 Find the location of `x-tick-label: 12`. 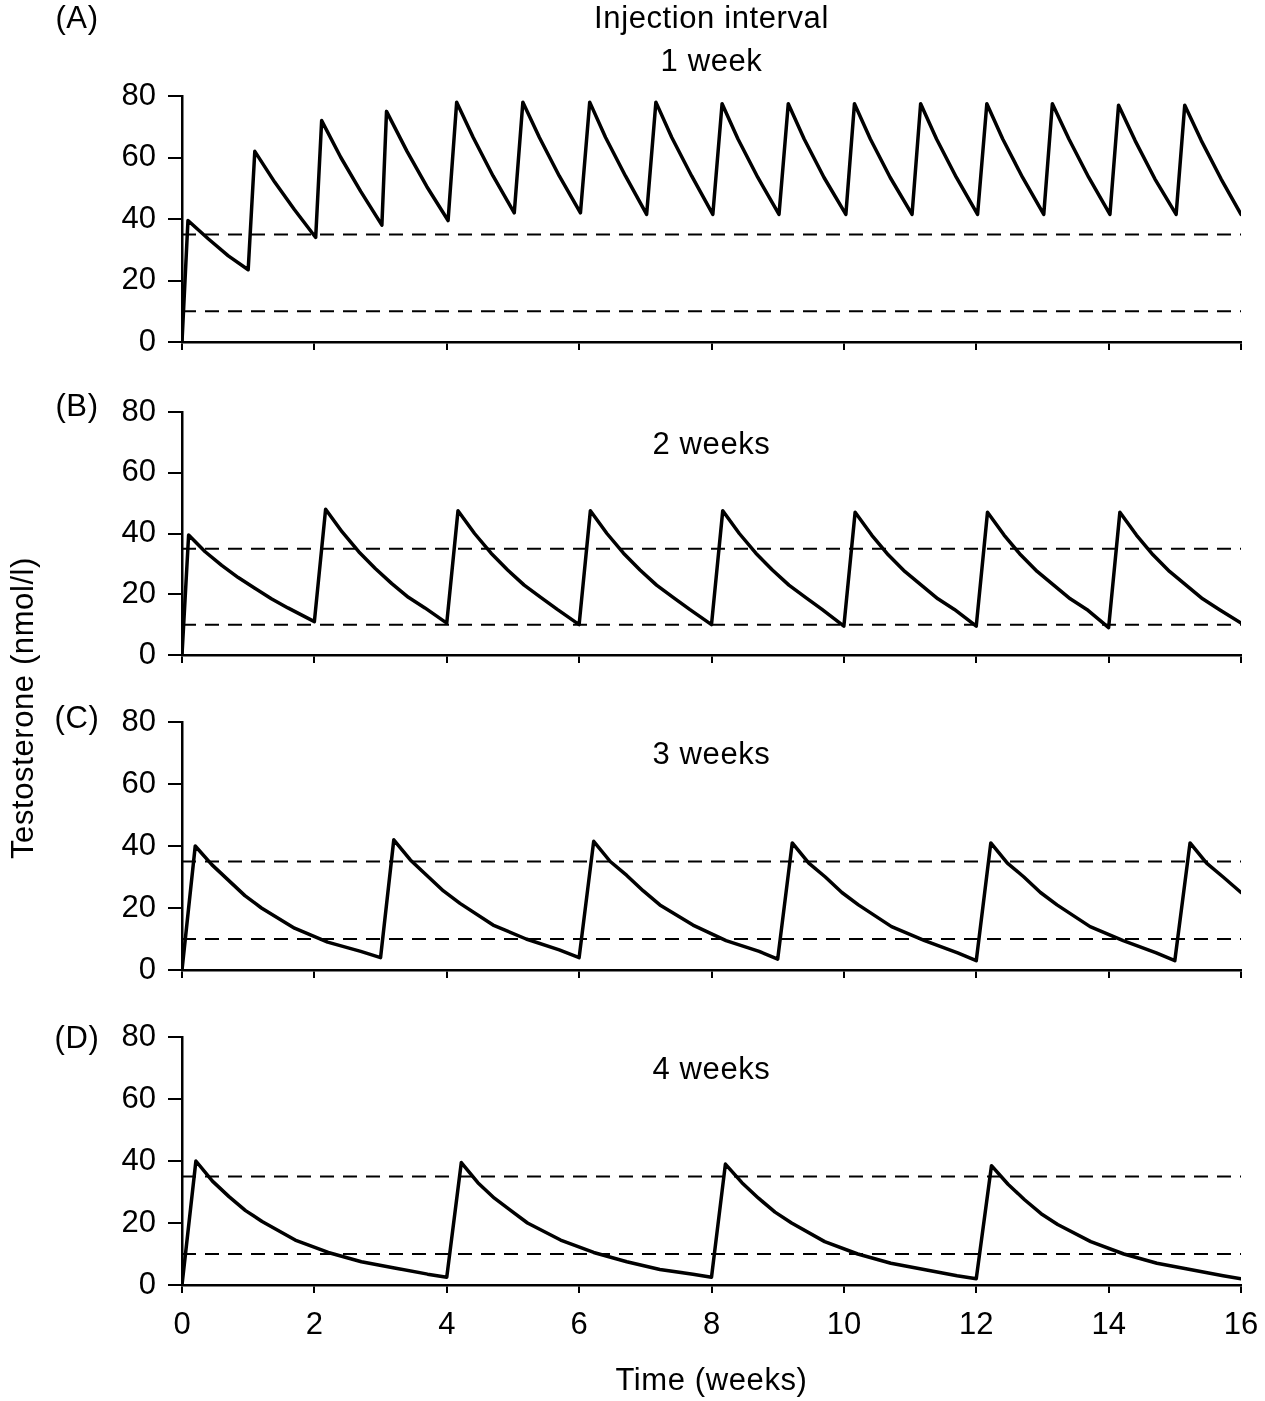

x-tick-label: 12 is located at coordinates (976, 1324).